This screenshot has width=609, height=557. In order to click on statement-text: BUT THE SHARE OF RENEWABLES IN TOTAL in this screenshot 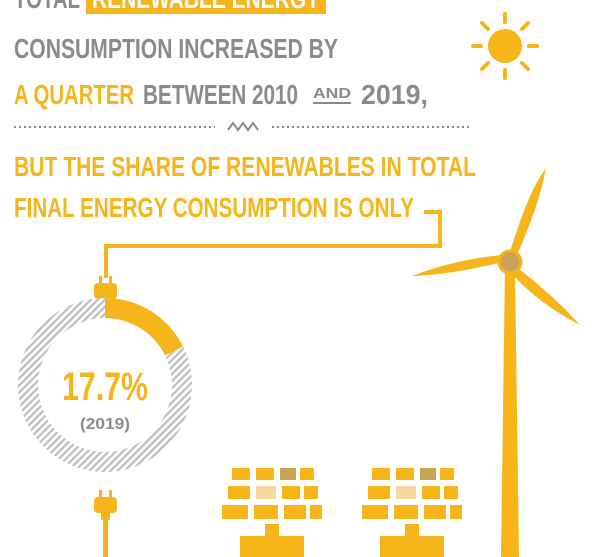, I will do `click(245, 166)`.